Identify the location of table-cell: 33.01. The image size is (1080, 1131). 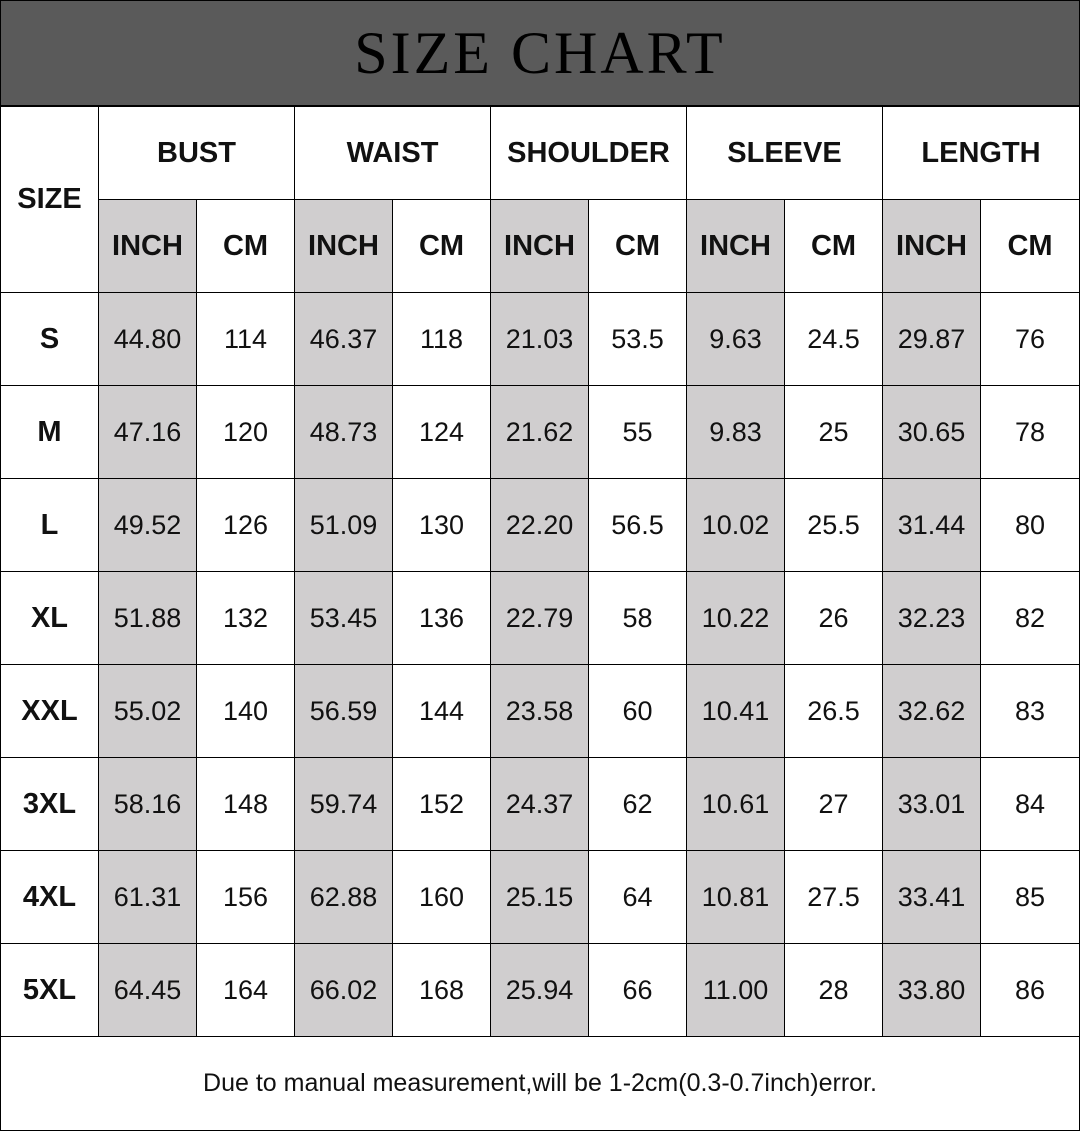
(932, 804).